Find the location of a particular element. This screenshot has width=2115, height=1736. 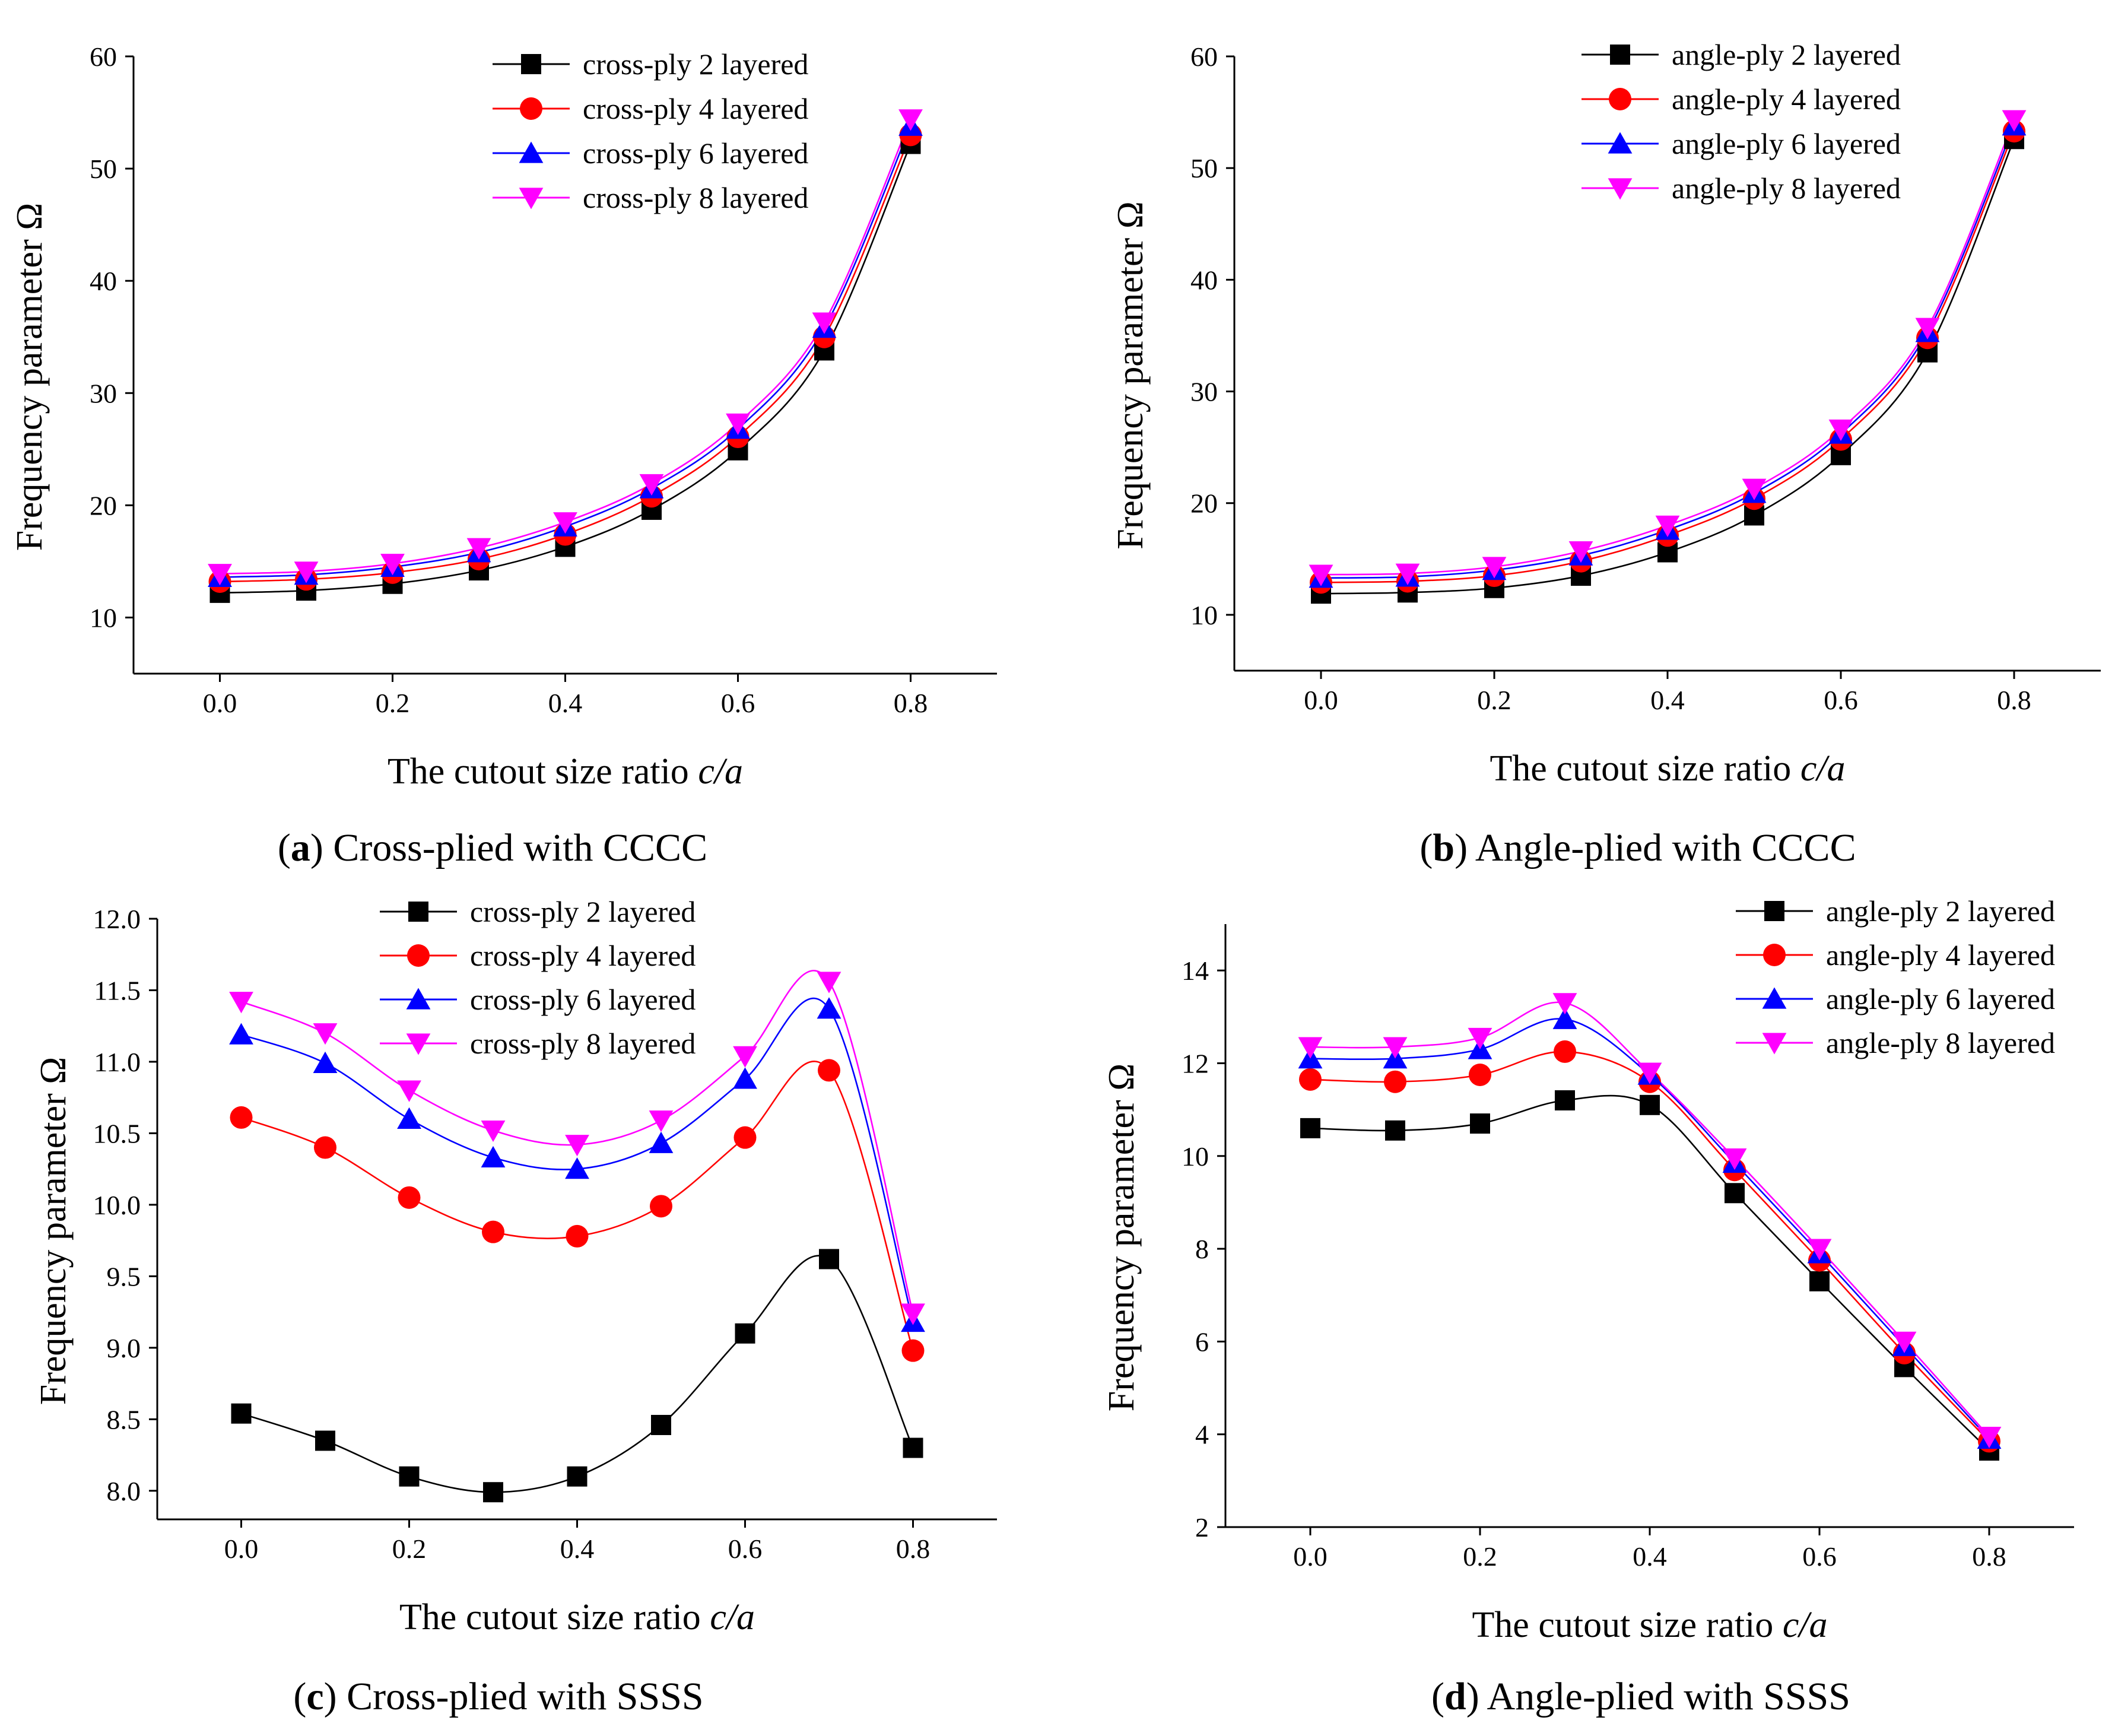

x-axis-title: The cutout size ratio c/a is located at coordinates (1667, 768).